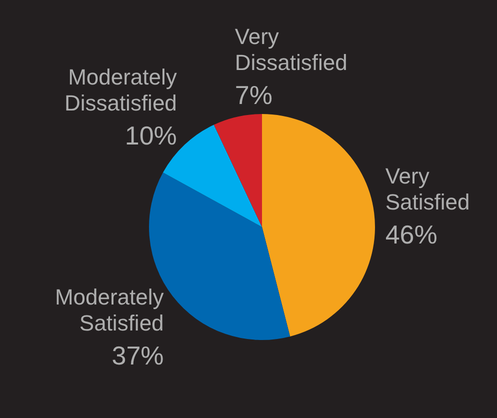  I want to click on slice-label: Moderately Dissatisfied, so click(120, 90).